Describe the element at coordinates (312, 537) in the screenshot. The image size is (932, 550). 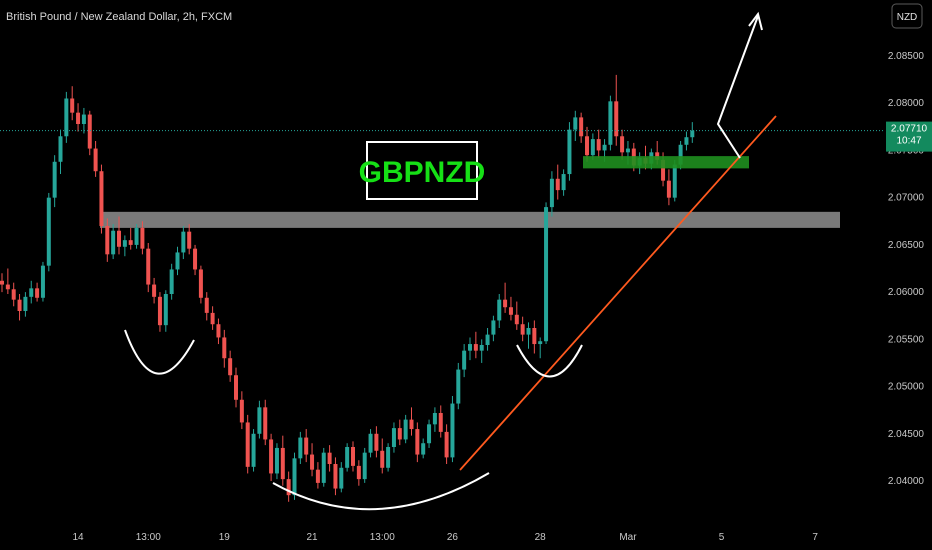
I see `time-tick-label: 21` at that location.